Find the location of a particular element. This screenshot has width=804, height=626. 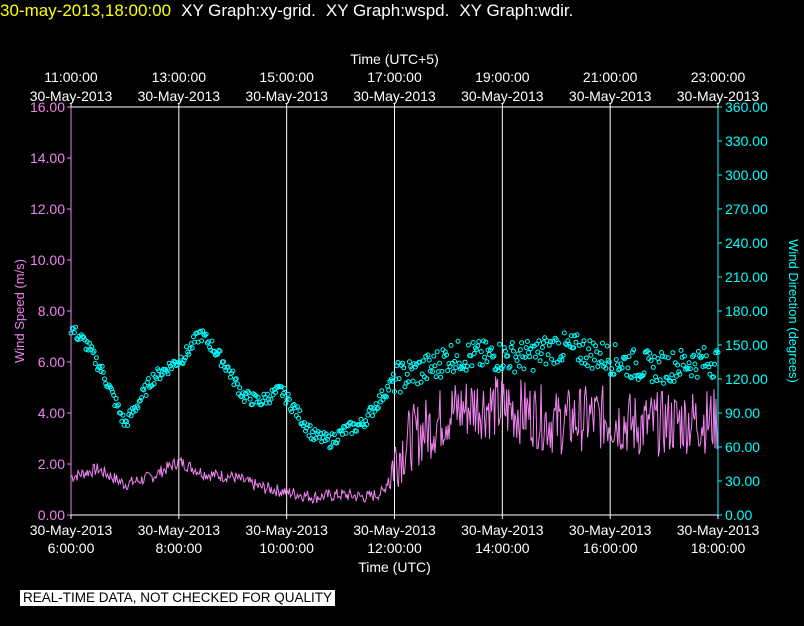

right-tick-label: 30.00 is located at coordinates (742, 481).